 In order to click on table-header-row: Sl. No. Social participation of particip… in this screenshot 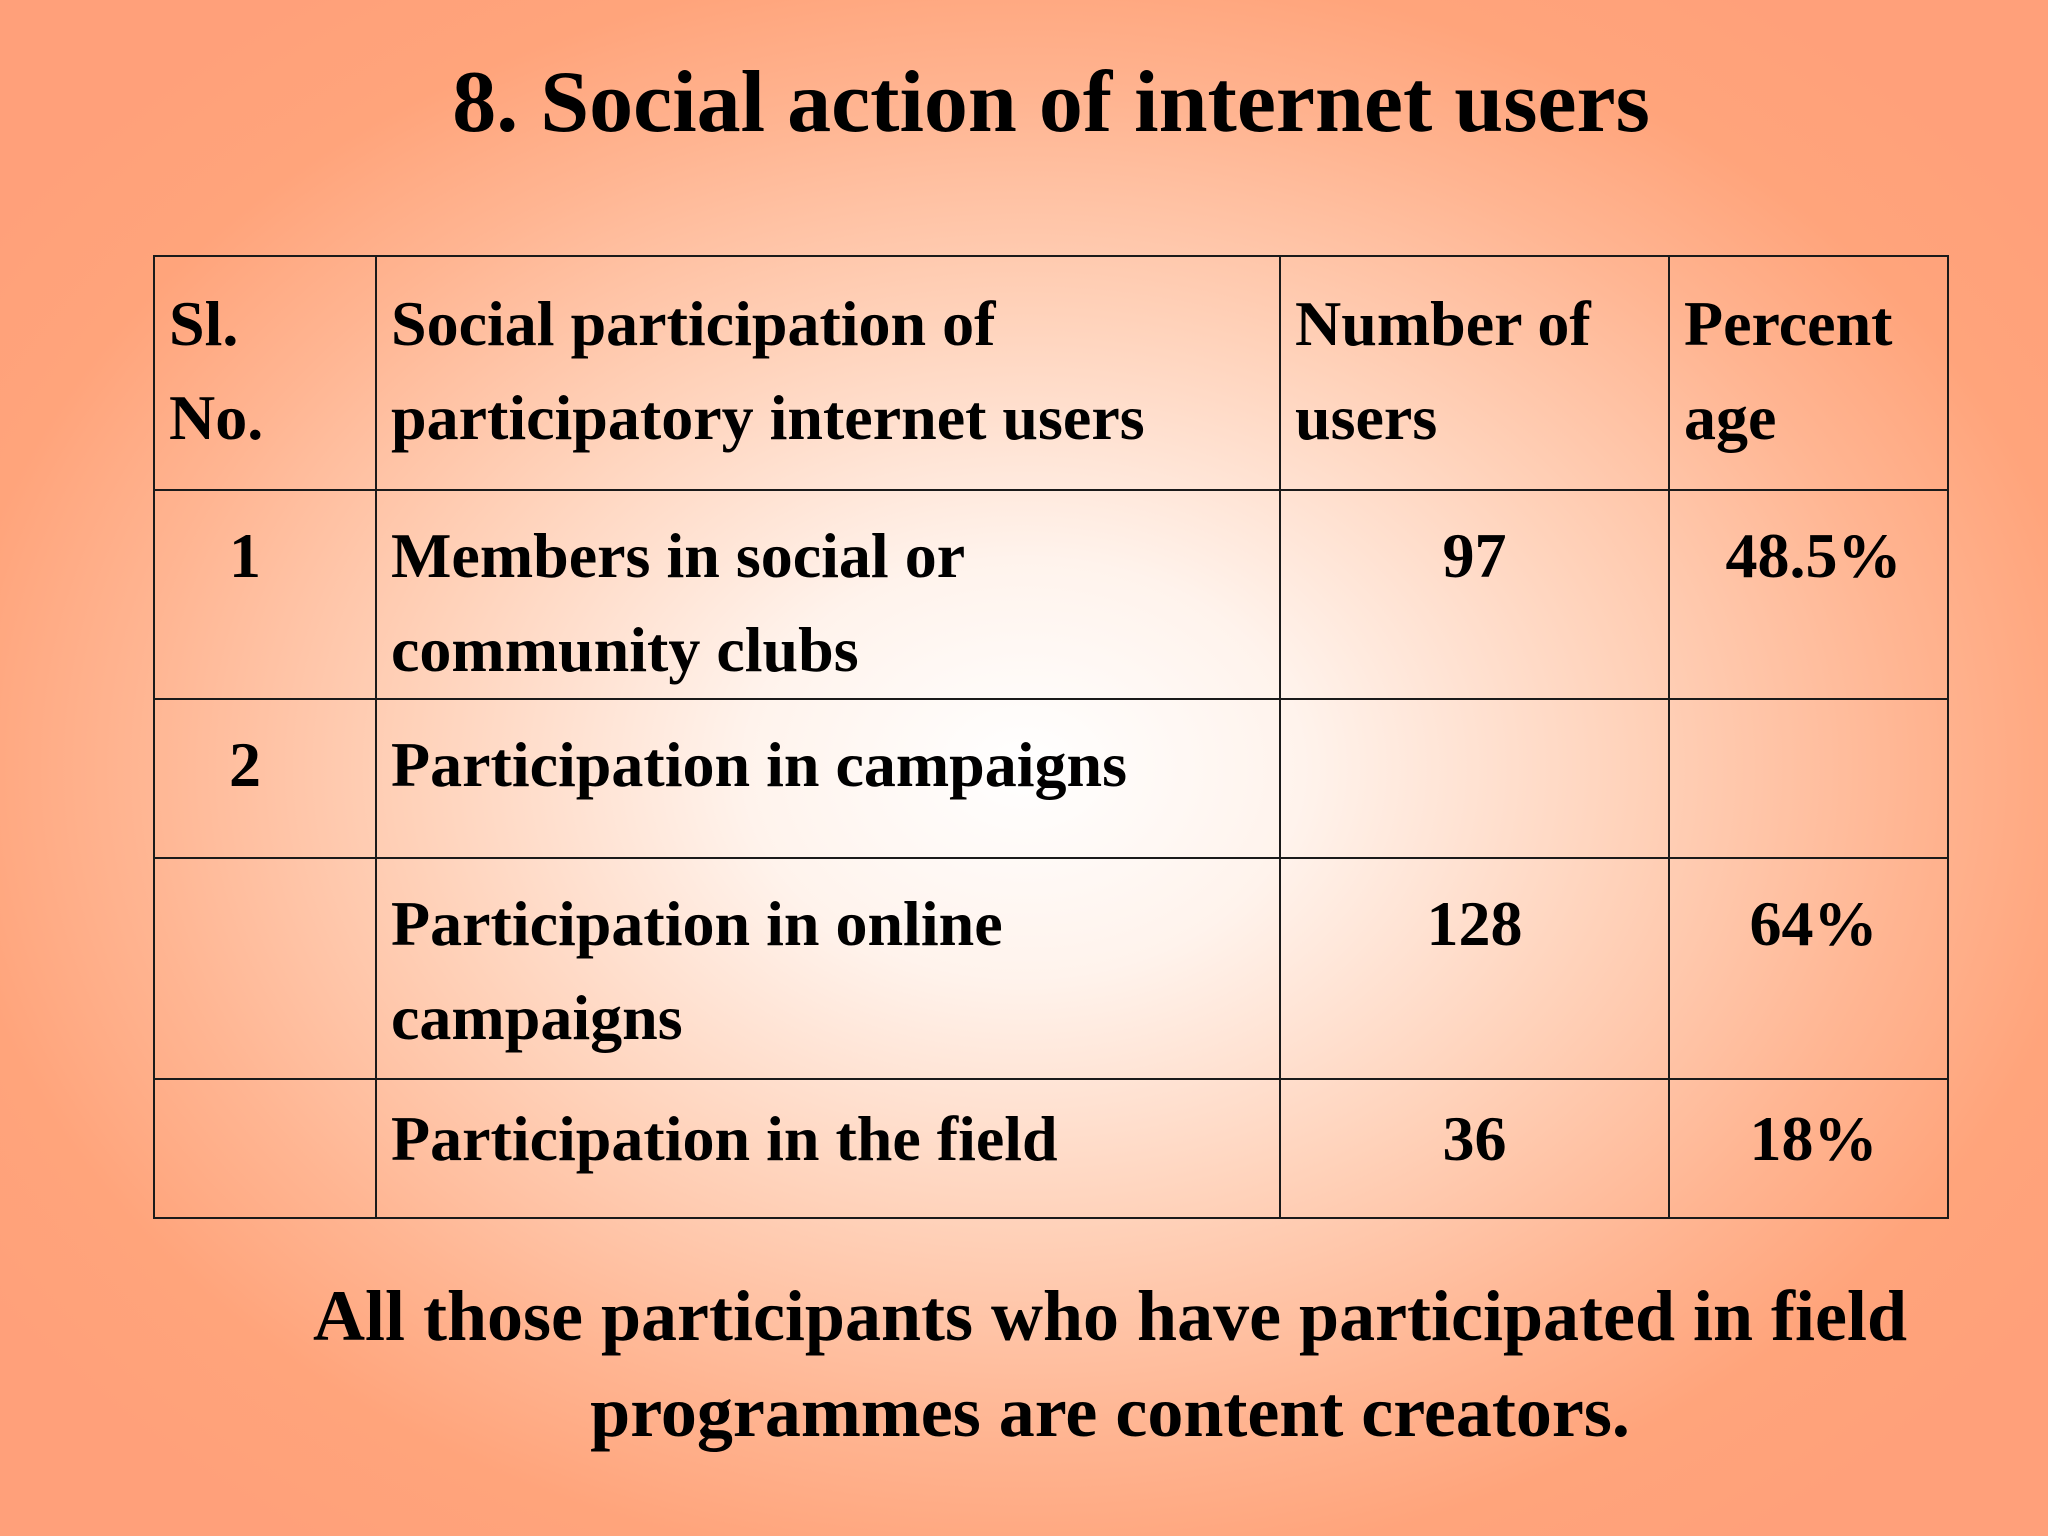, I will do `click(1051, 373)`.